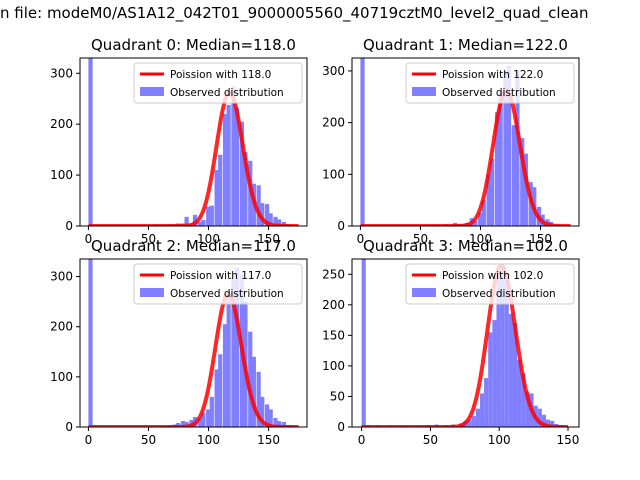 This screenshot has height=480, width=640. Describe the element at coordinates (465, 246) in the screenshot. I see `subplot-title: Quadrant 3: Median=102.0` at that location.